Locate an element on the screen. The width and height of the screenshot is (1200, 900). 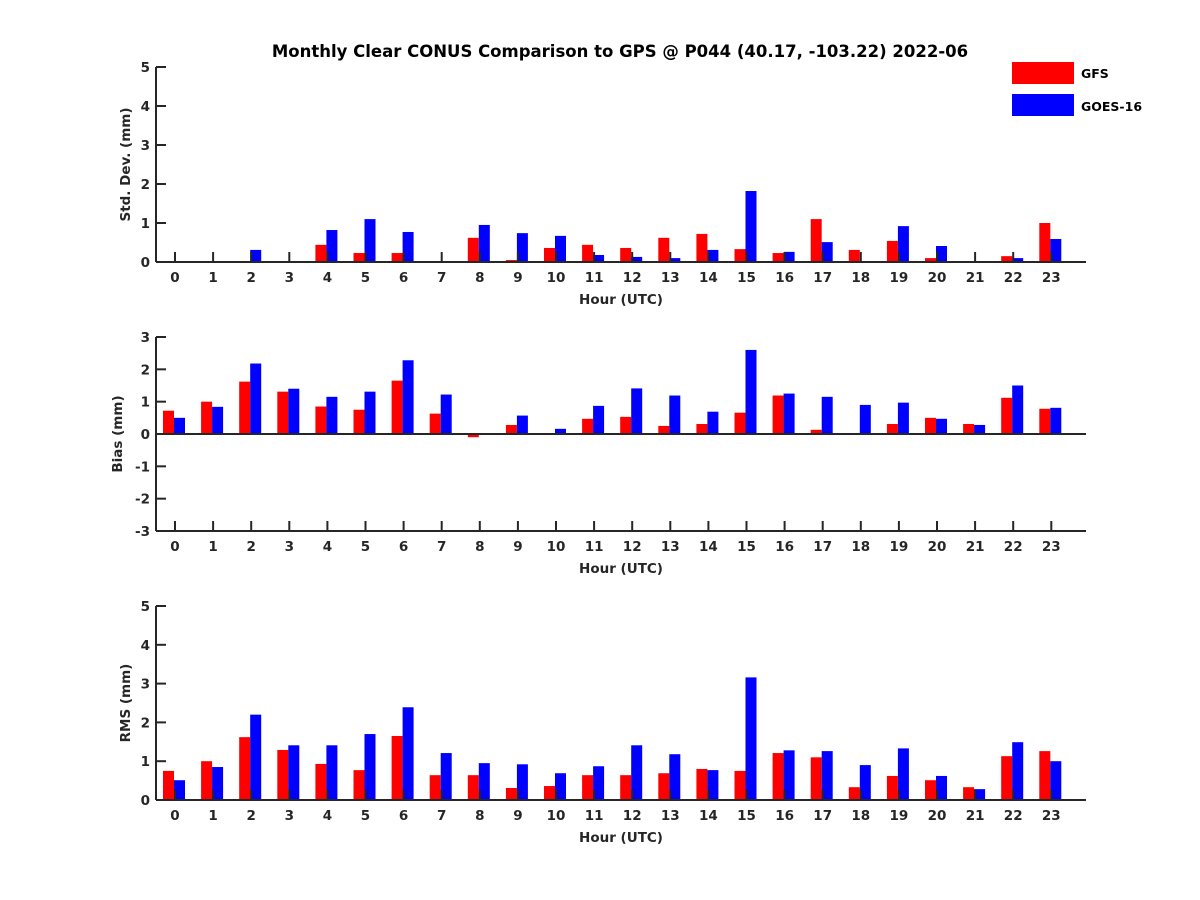
bar-bias-goes16-h3 is located at coordinates (294, 411).